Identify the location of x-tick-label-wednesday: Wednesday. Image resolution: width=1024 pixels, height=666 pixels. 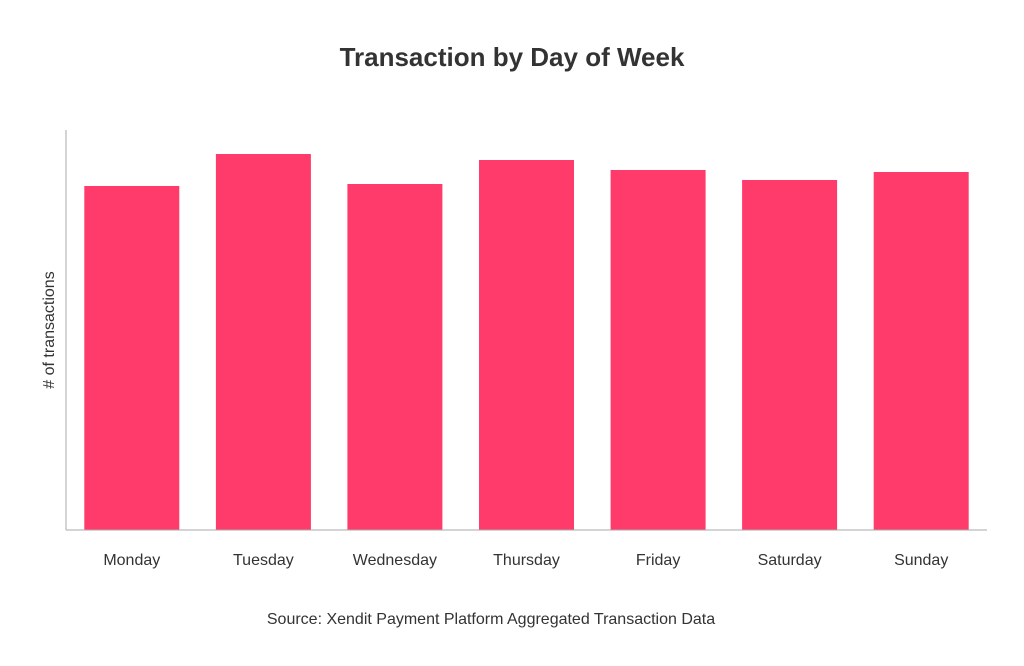
(395, 560).